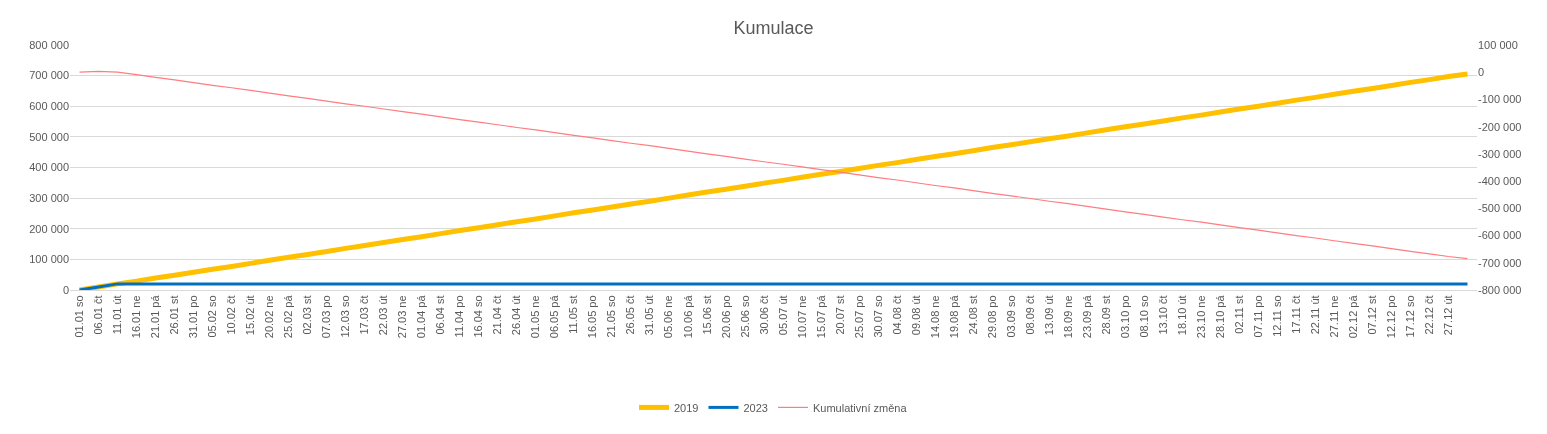  I want to click on x-tick-label: 20.02 ne, so click(269, 317).